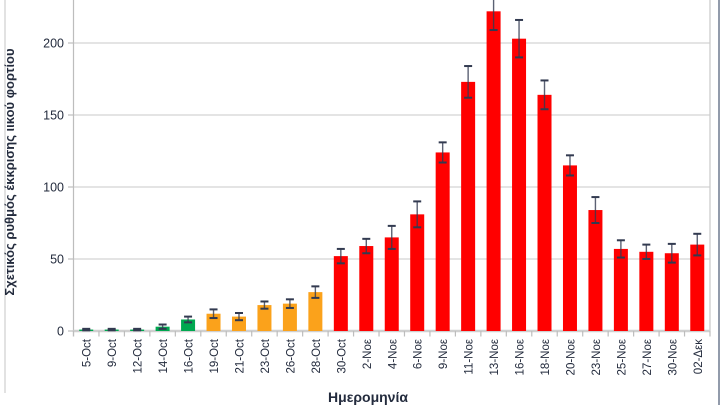 The height and width of the screenshot is (405, 720). I want to click on x-tick-label: 28-Oct, so click(317, 355).